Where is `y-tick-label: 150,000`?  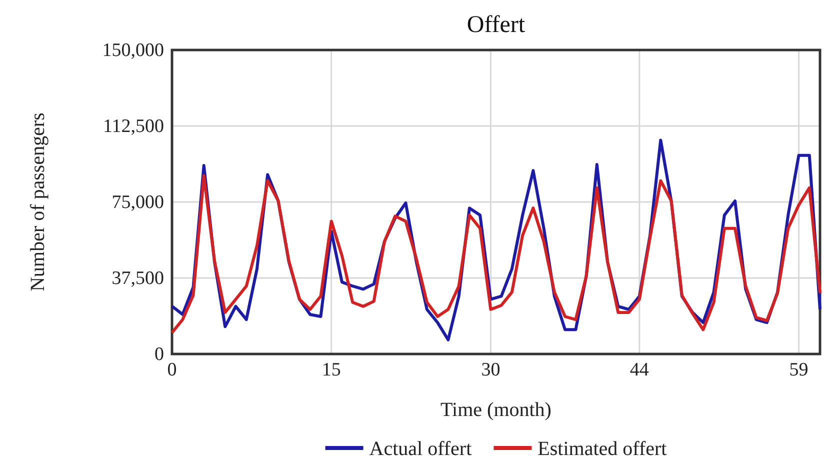 y-tick-label: 150,000 is located at coordinates (133, 51).